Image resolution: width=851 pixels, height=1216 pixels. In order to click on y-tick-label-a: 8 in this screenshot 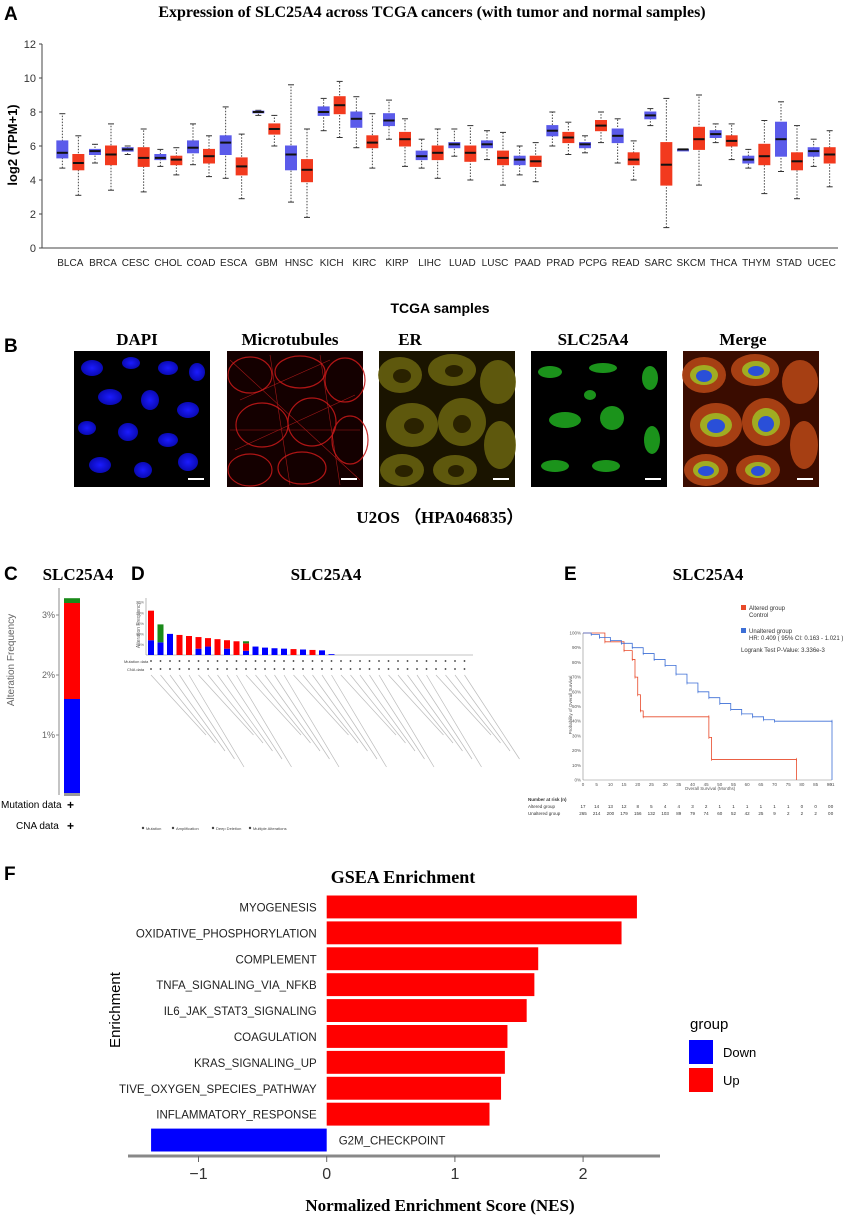, I will do `click(33, 113)`.